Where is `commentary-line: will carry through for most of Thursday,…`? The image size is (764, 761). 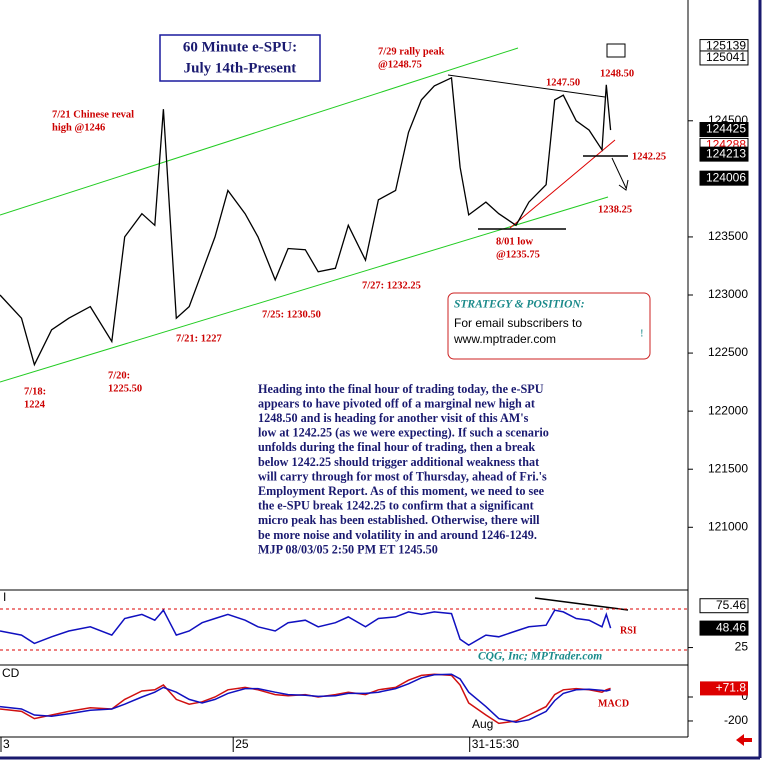 commentary-line: will carry through for most of Thursday,… is located at coordinates (402, 476).